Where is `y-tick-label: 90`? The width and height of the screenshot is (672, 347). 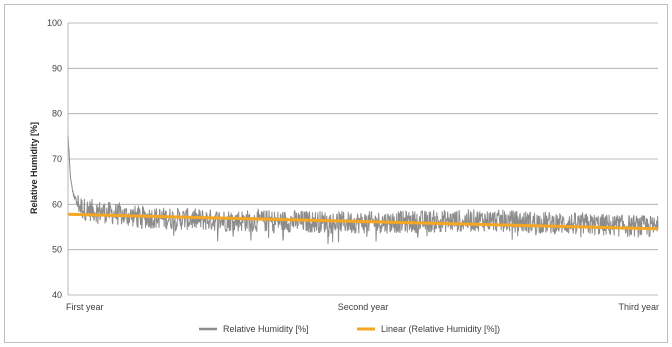
y-tick-label: 90 is located at coordinates (57, 68).